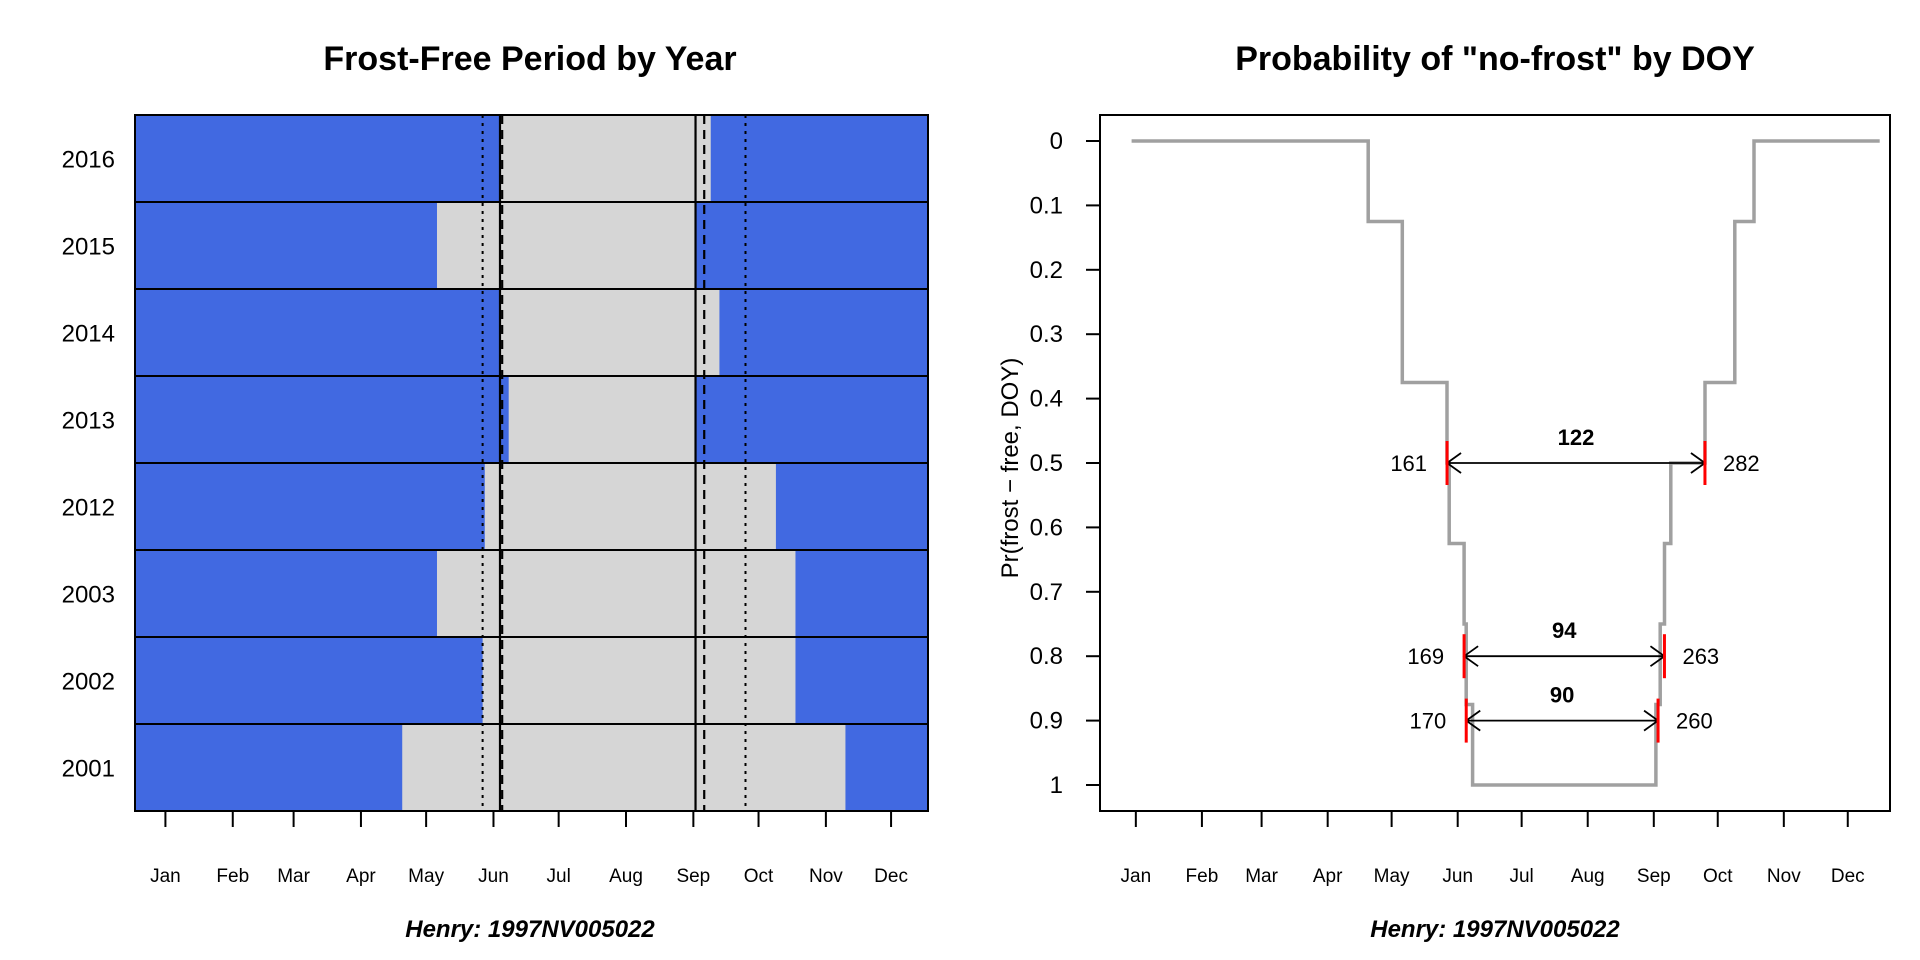 This screenshot has height=960, width=1920. Describe the element at coordinates (88, 421) in the screenshot. I see `year-label: 2013` at that location.